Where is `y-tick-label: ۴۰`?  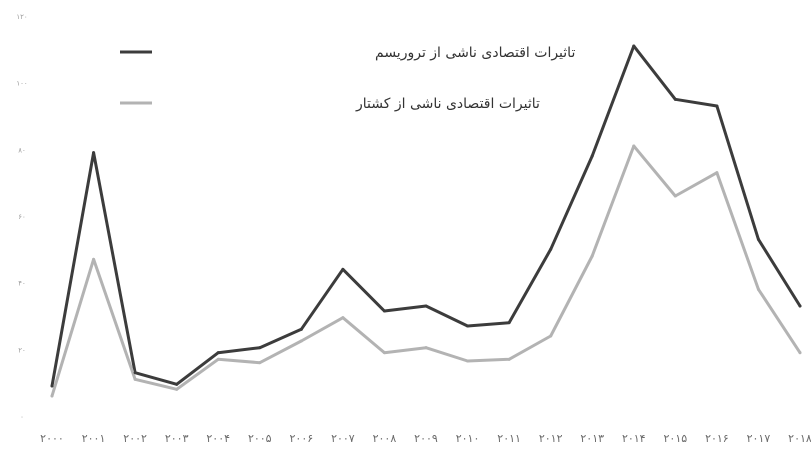
y-tick-label: ۴۰ is located at coordinates (22, 284).